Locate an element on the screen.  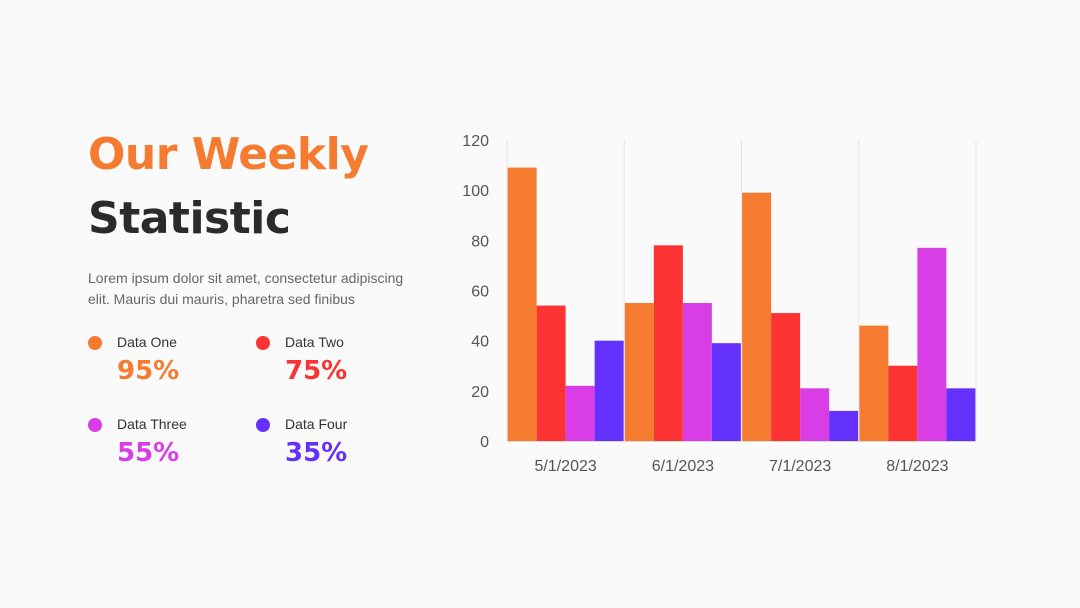
y-tick-label: 0 is located at coordinates (484, 442).